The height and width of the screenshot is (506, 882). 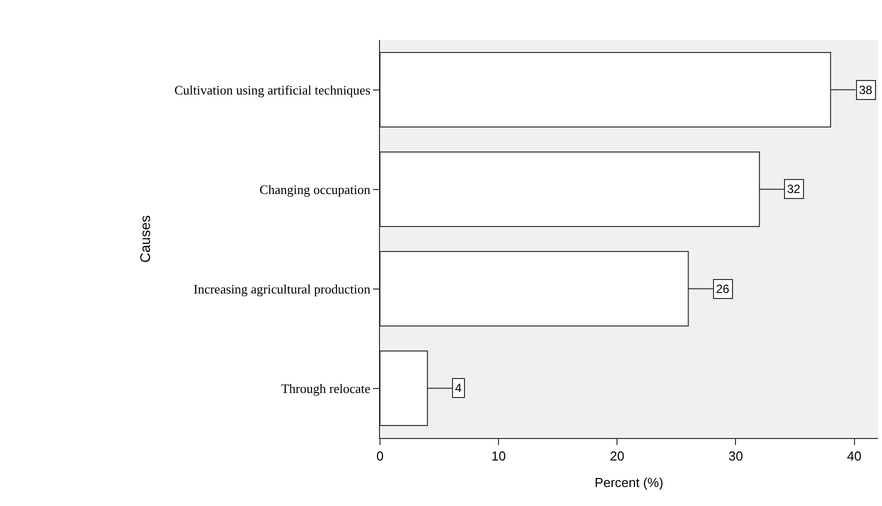 I want to click on x-tick-label: 30, so click(x=735, y=456).